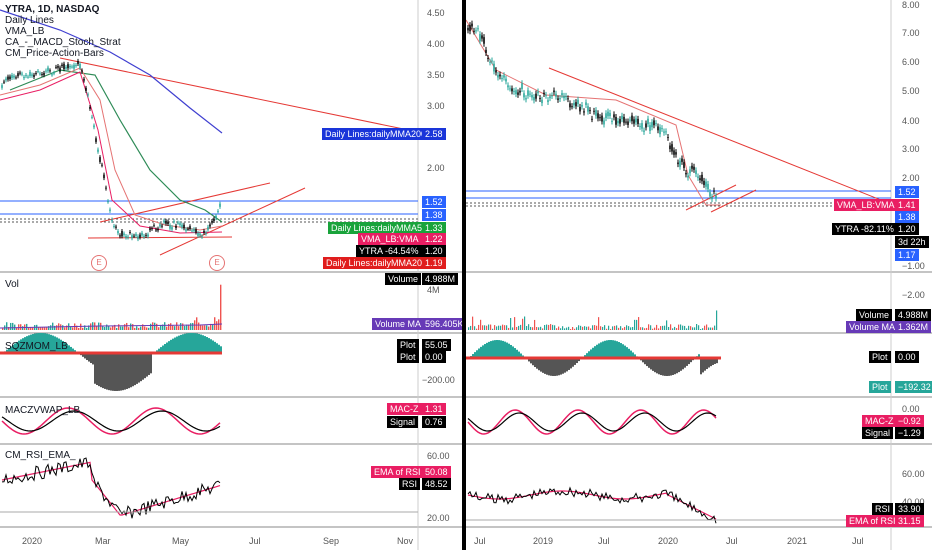 This screenshot has width=932, height=550. I want to click on indicator-price-action-bars: CM_Price-Action-Bars, so click(54, 53).